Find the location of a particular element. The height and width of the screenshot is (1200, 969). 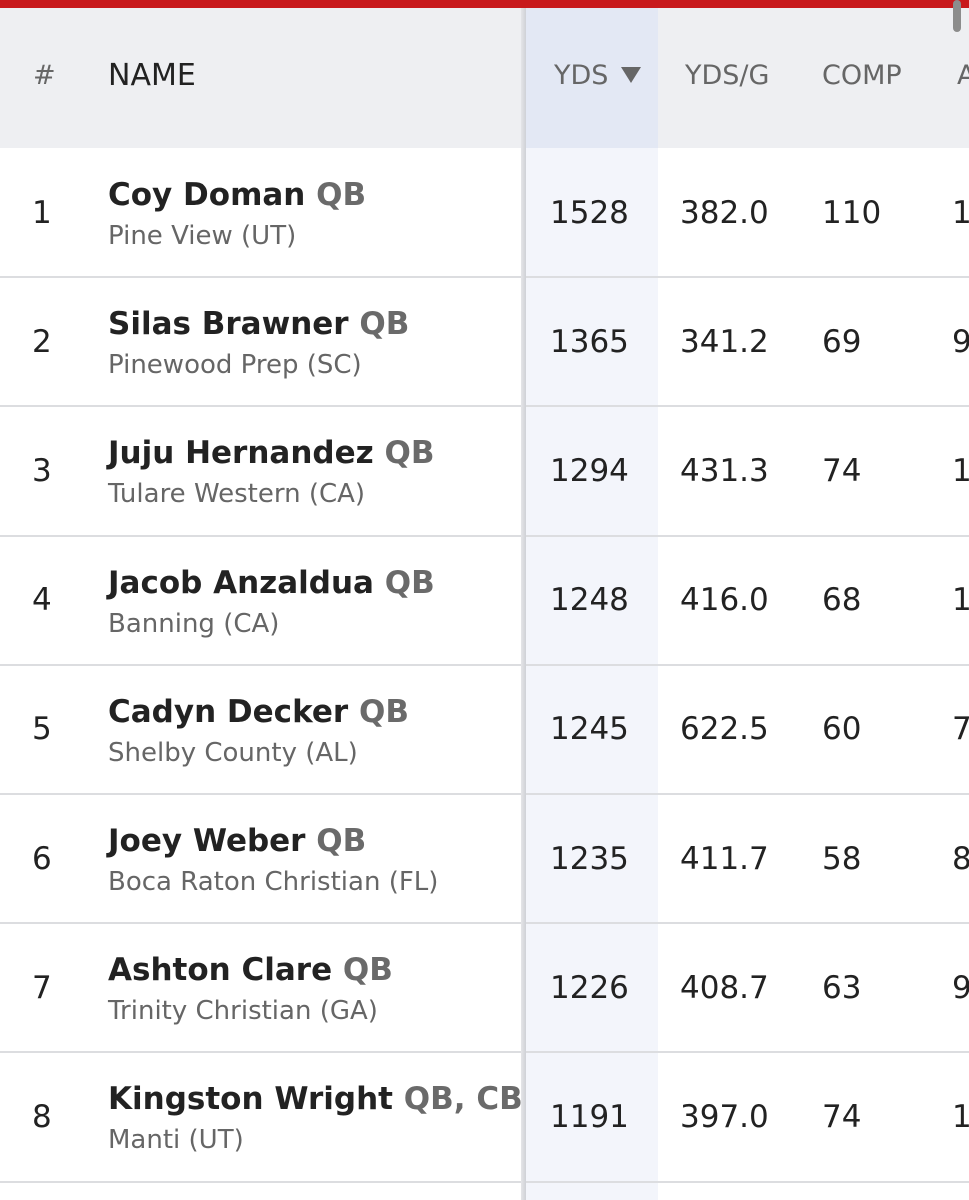

yds: 1294 is located at coordinates (589, 471).